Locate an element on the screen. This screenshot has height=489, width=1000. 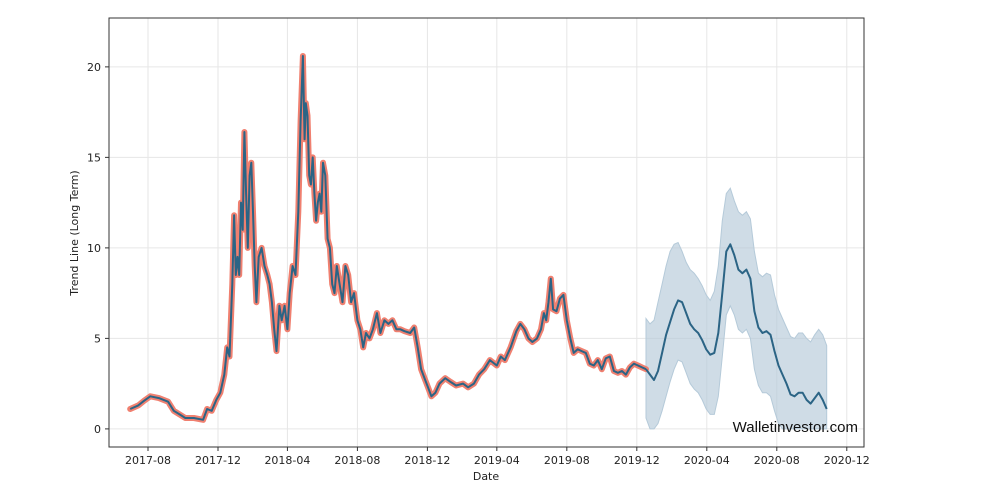
y-tick-label: 5 is located at coordinates (97, 338).